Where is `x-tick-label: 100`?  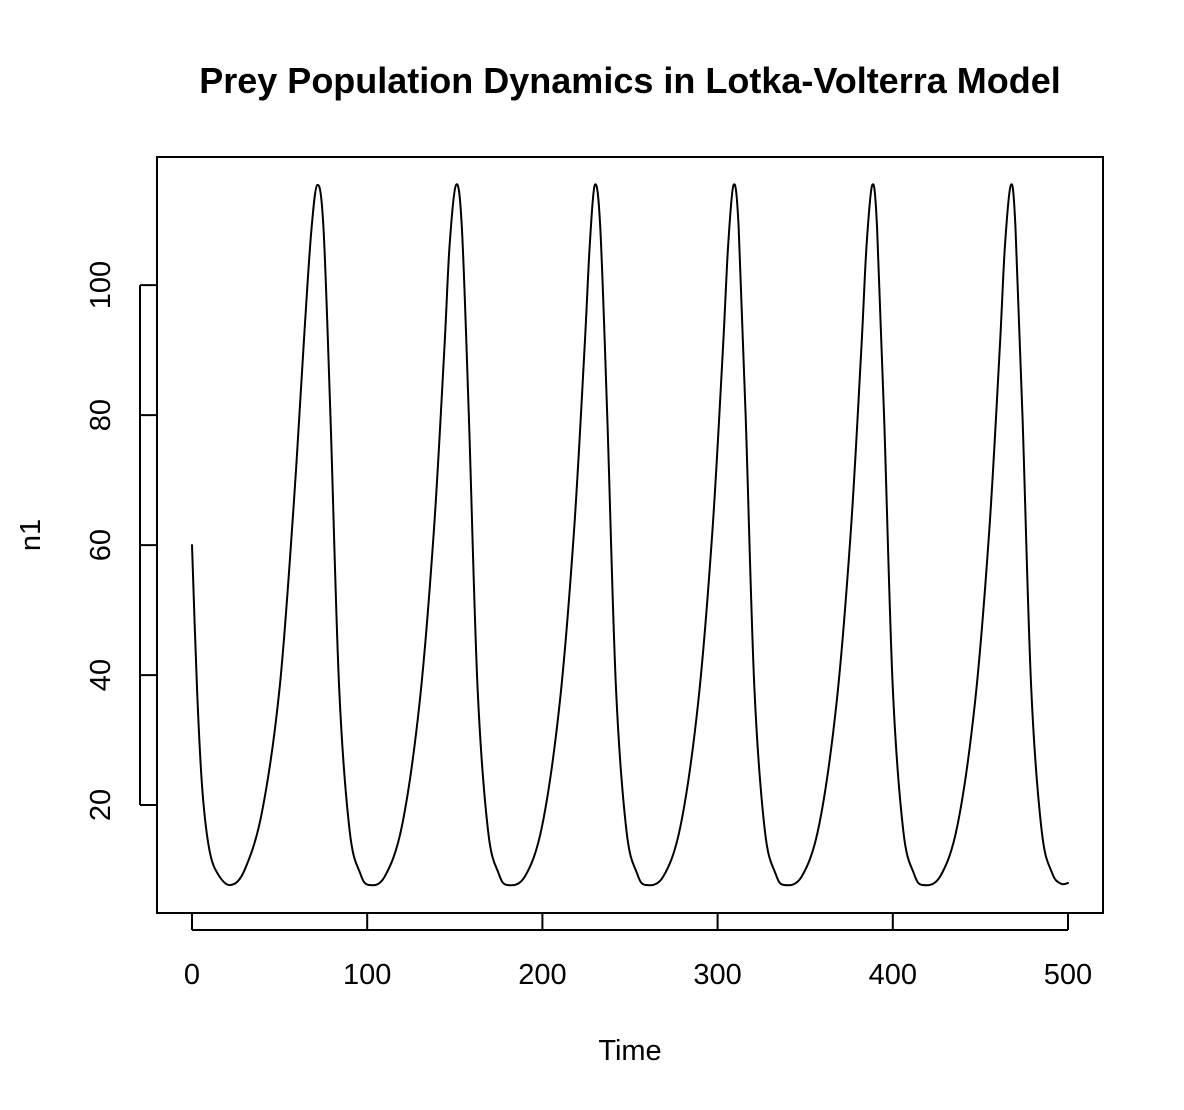 x-tick-label: 100 is located at coordinates (367, 975).